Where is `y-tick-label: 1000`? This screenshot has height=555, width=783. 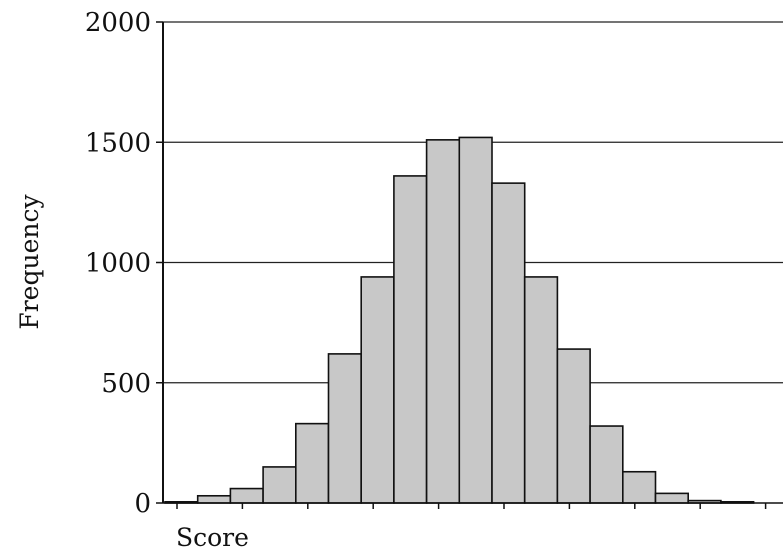
y-tick-label: 1000 is located at coordinates (118, 264).